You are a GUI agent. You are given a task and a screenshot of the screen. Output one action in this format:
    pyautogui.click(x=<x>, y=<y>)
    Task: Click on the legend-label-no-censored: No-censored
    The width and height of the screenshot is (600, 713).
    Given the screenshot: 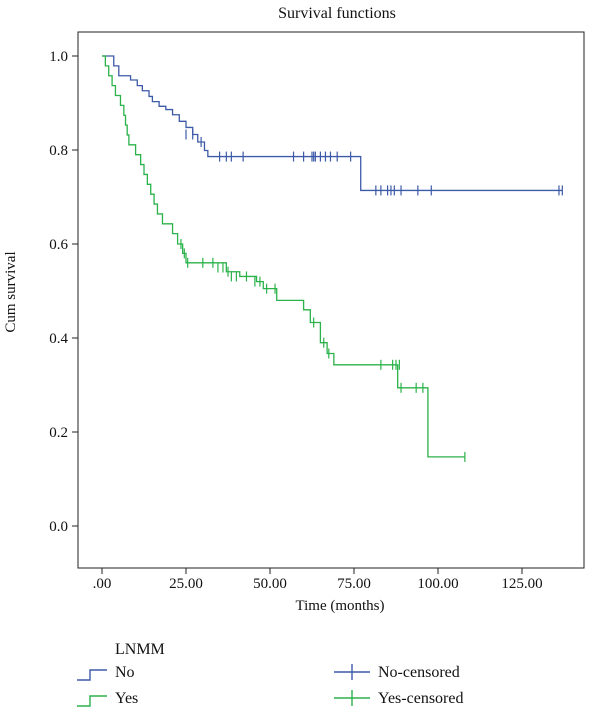 What is the action you would take?
    pyautogui.click(x=419, y=672)
    